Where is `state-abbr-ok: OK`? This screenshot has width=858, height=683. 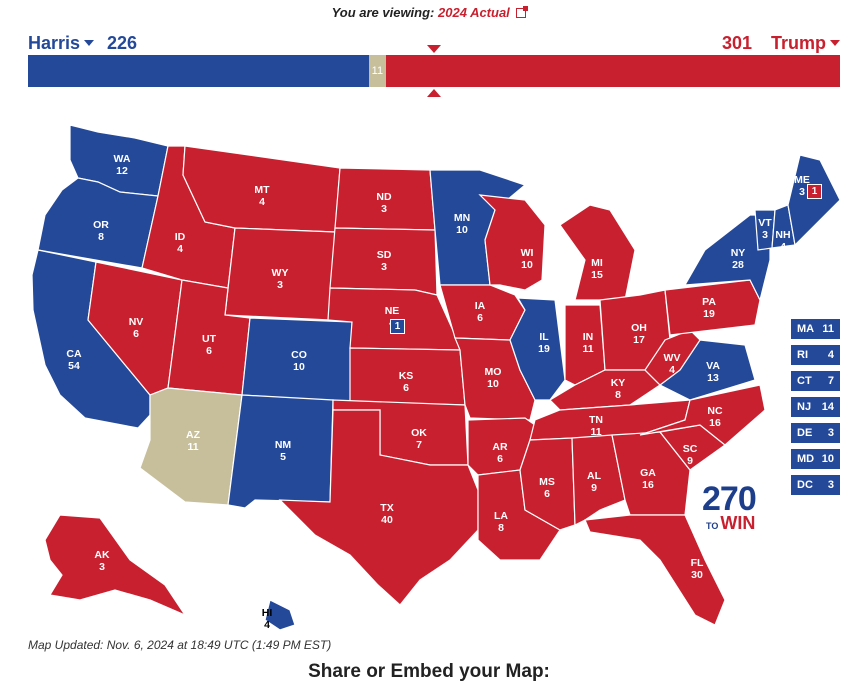 state-abbr-ok: OK is located at coordinates (419, 433).